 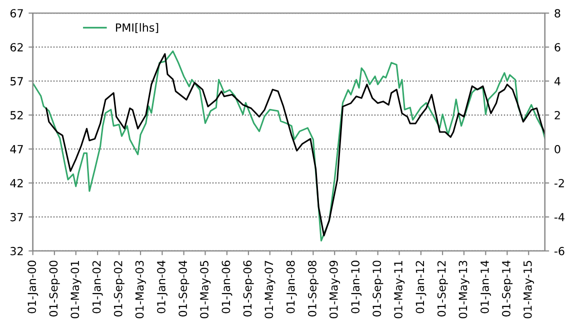 I want to click on x-tick-label: 01-Sep-02, so click(x=119, y=288).